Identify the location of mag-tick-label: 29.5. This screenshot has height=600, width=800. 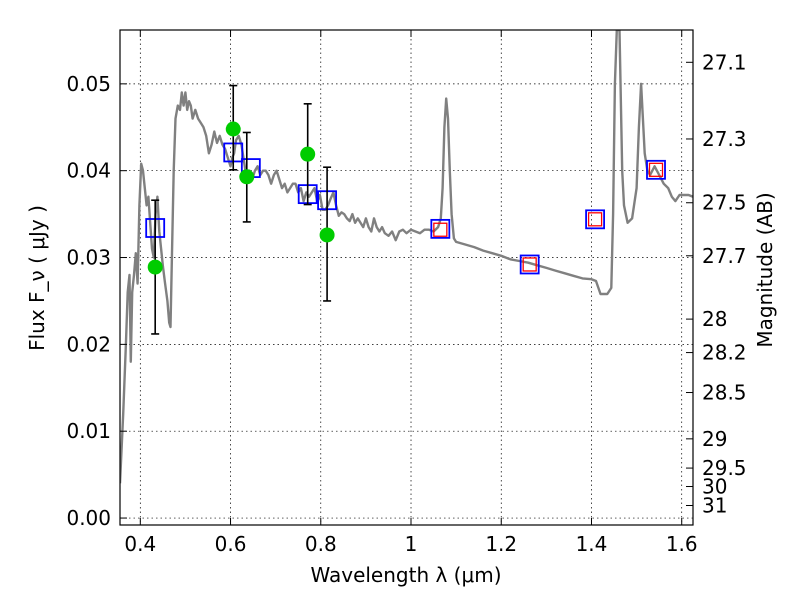
(724, 468).